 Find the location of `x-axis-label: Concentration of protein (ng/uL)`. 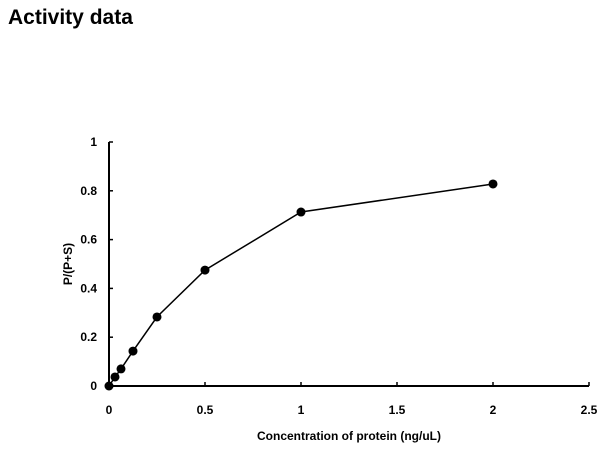

x-axis-label: Concentration of protein (ng/uL) is located at coordinates (349, 436).